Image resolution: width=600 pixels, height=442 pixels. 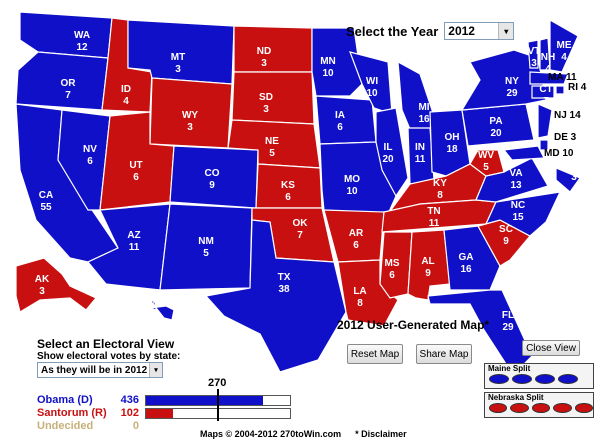 I want to click on santorum-bar-fill, so click(x=160, y=413).